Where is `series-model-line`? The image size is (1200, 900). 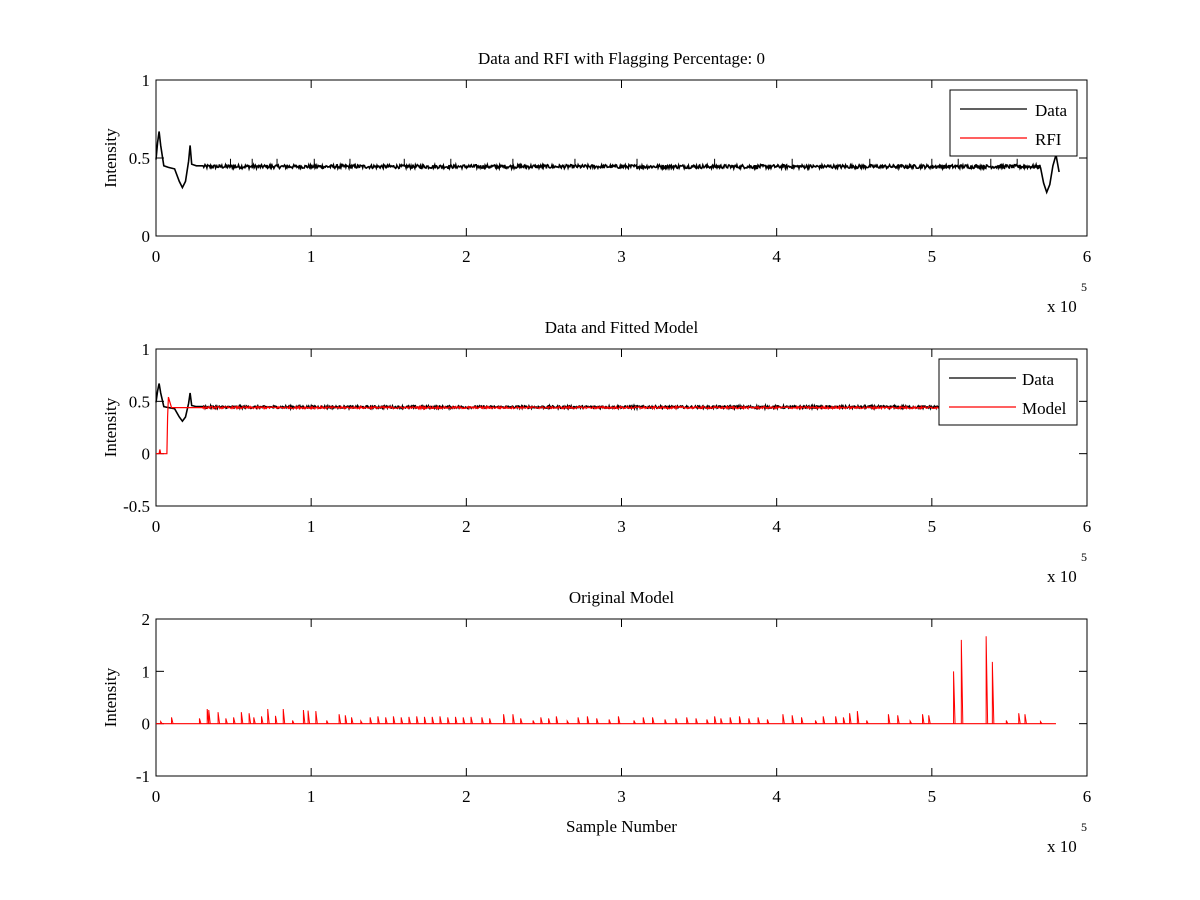 series-model-line is located at coordinates (595, 425).